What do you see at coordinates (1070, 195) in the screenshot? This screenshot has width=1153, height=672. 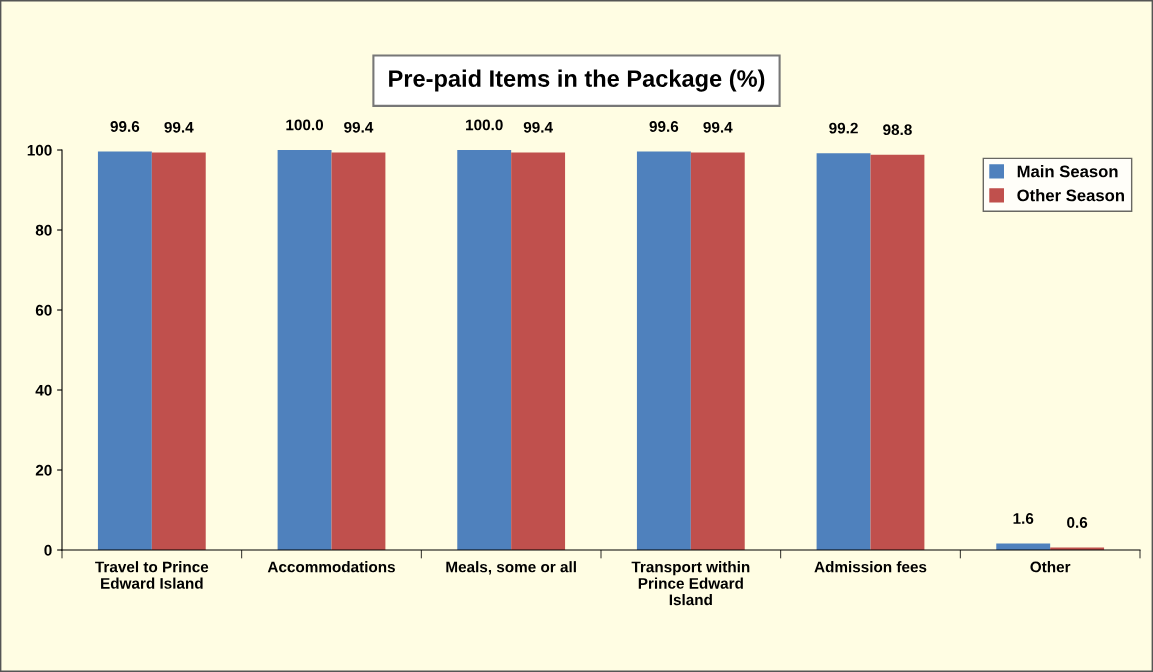 I see `legend-label: Other Season` at bounding box center [1070, 195].